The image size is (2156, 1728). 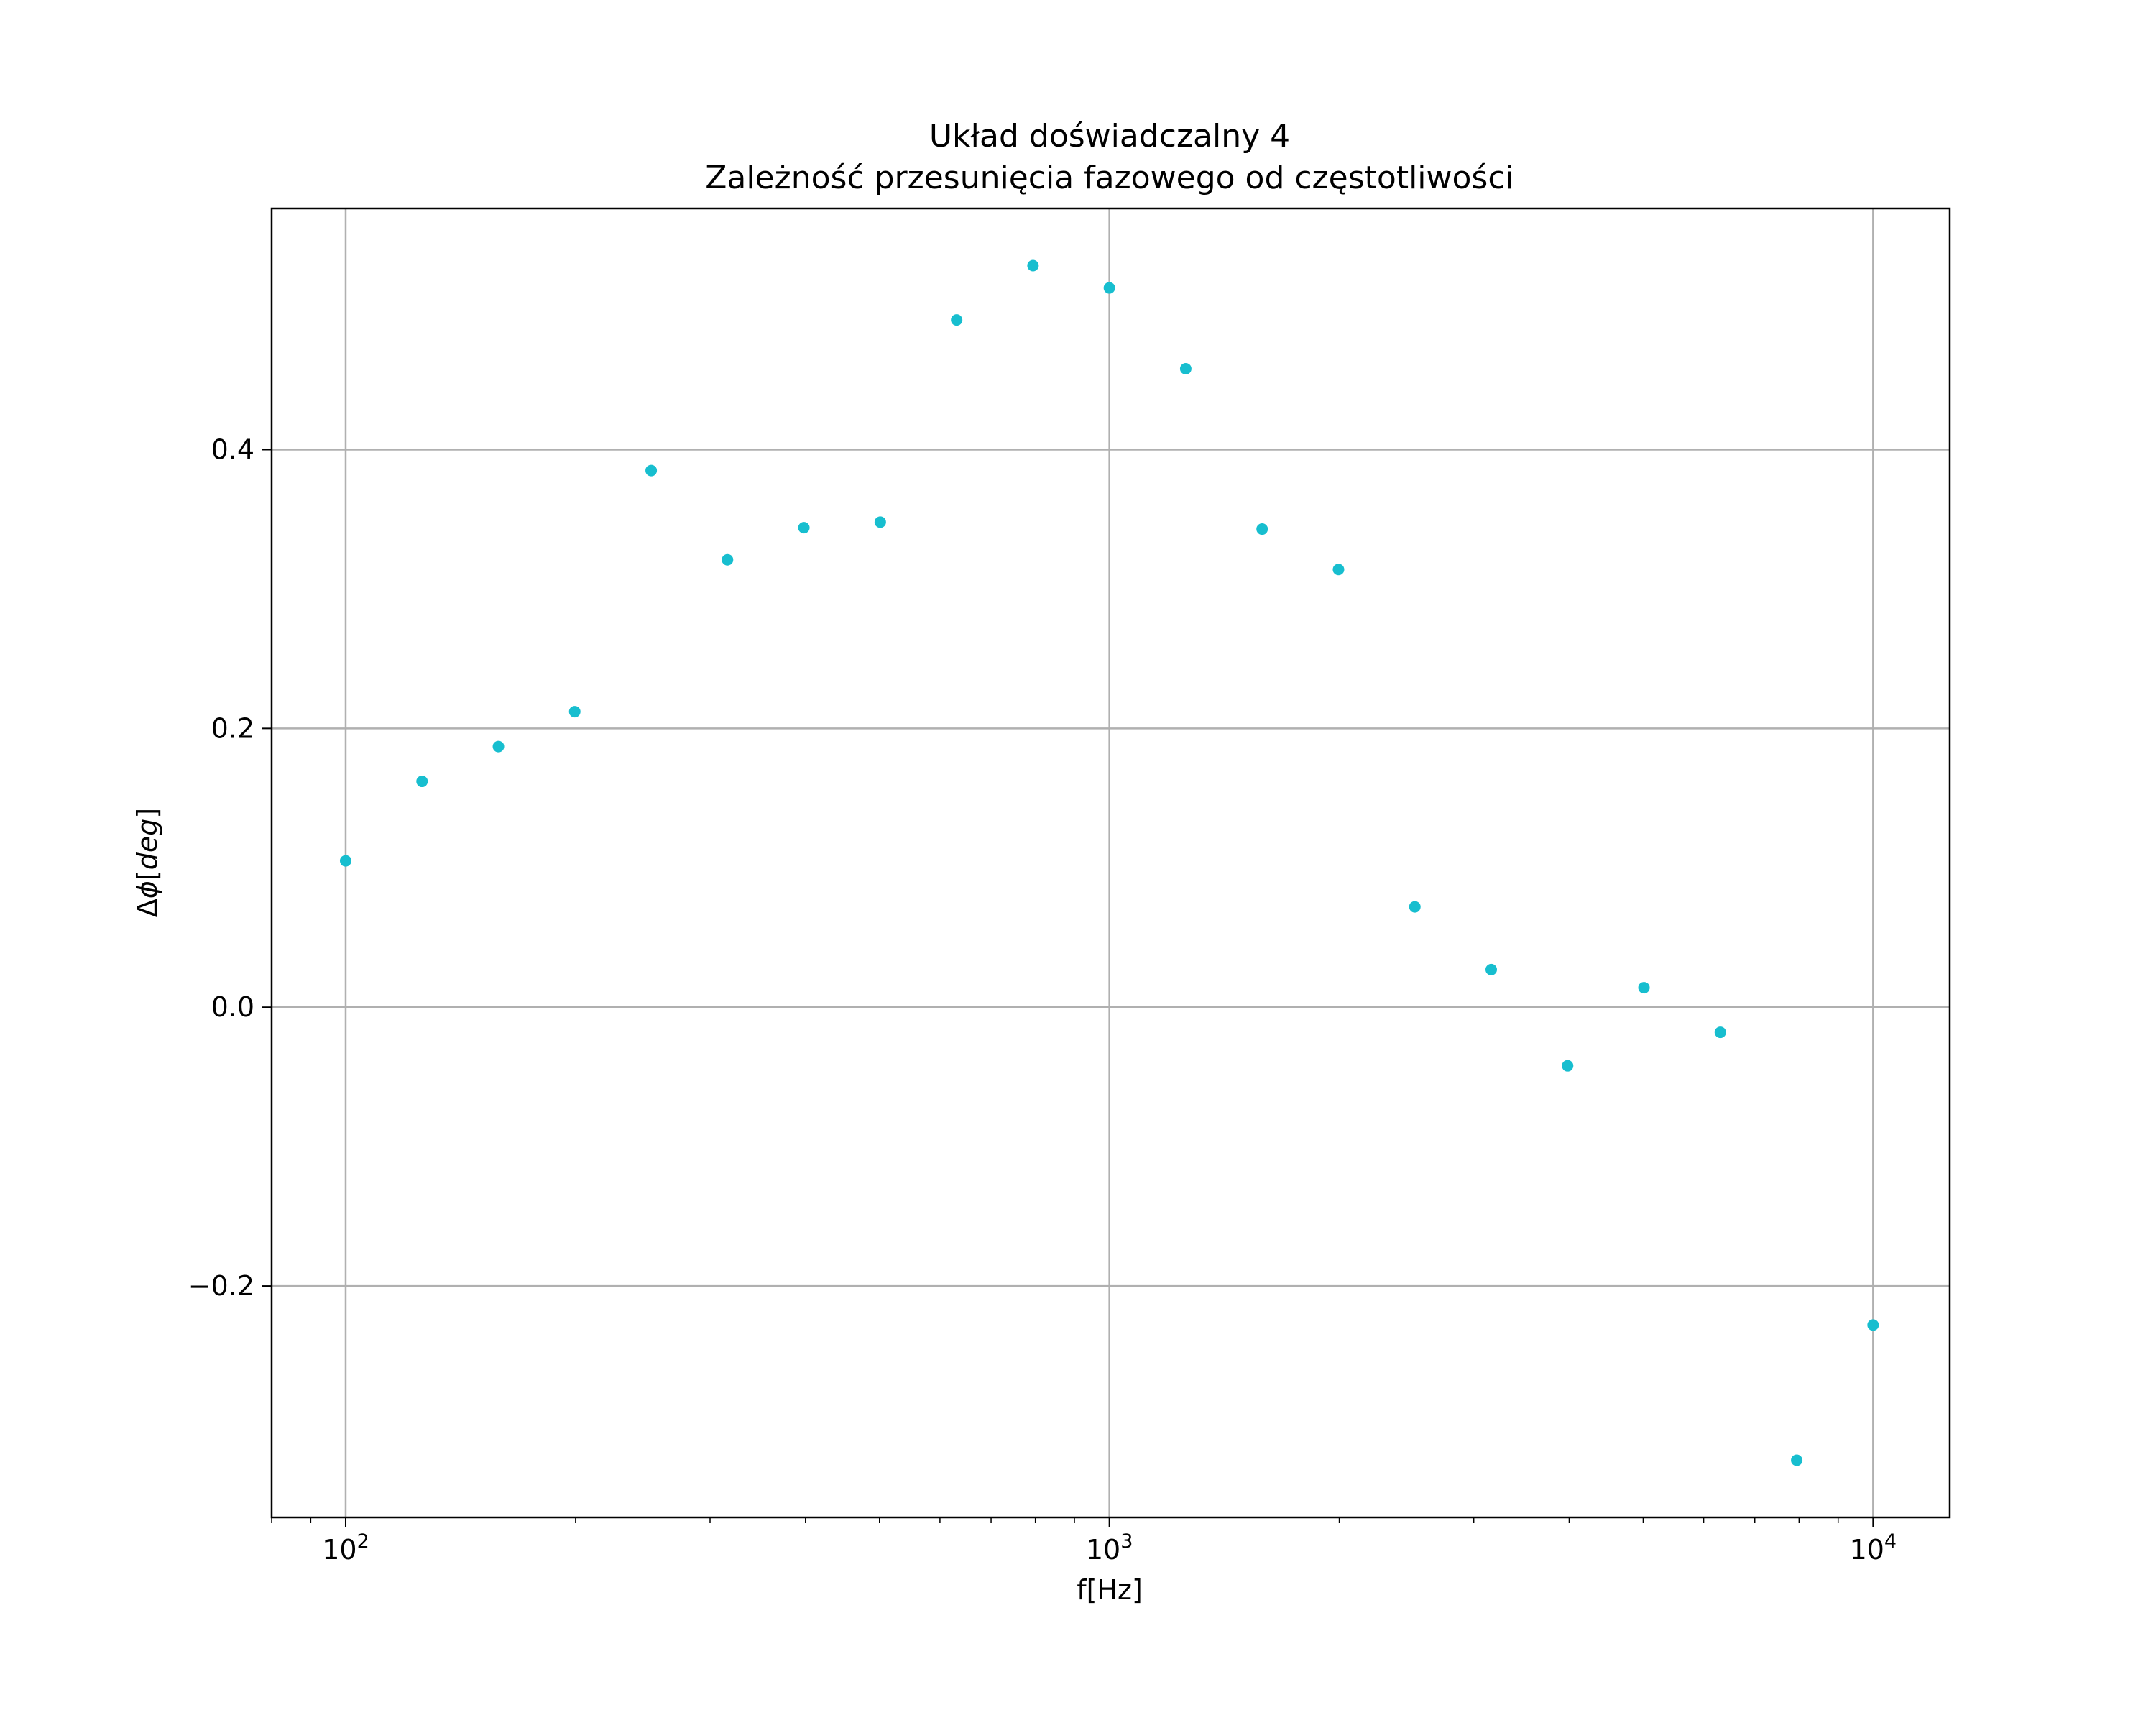 What do you see at coordinates (1891, 1541) in the screenshot?
I see `x-tick-label-exponent: 4` at bounding box center [1891, 1541].